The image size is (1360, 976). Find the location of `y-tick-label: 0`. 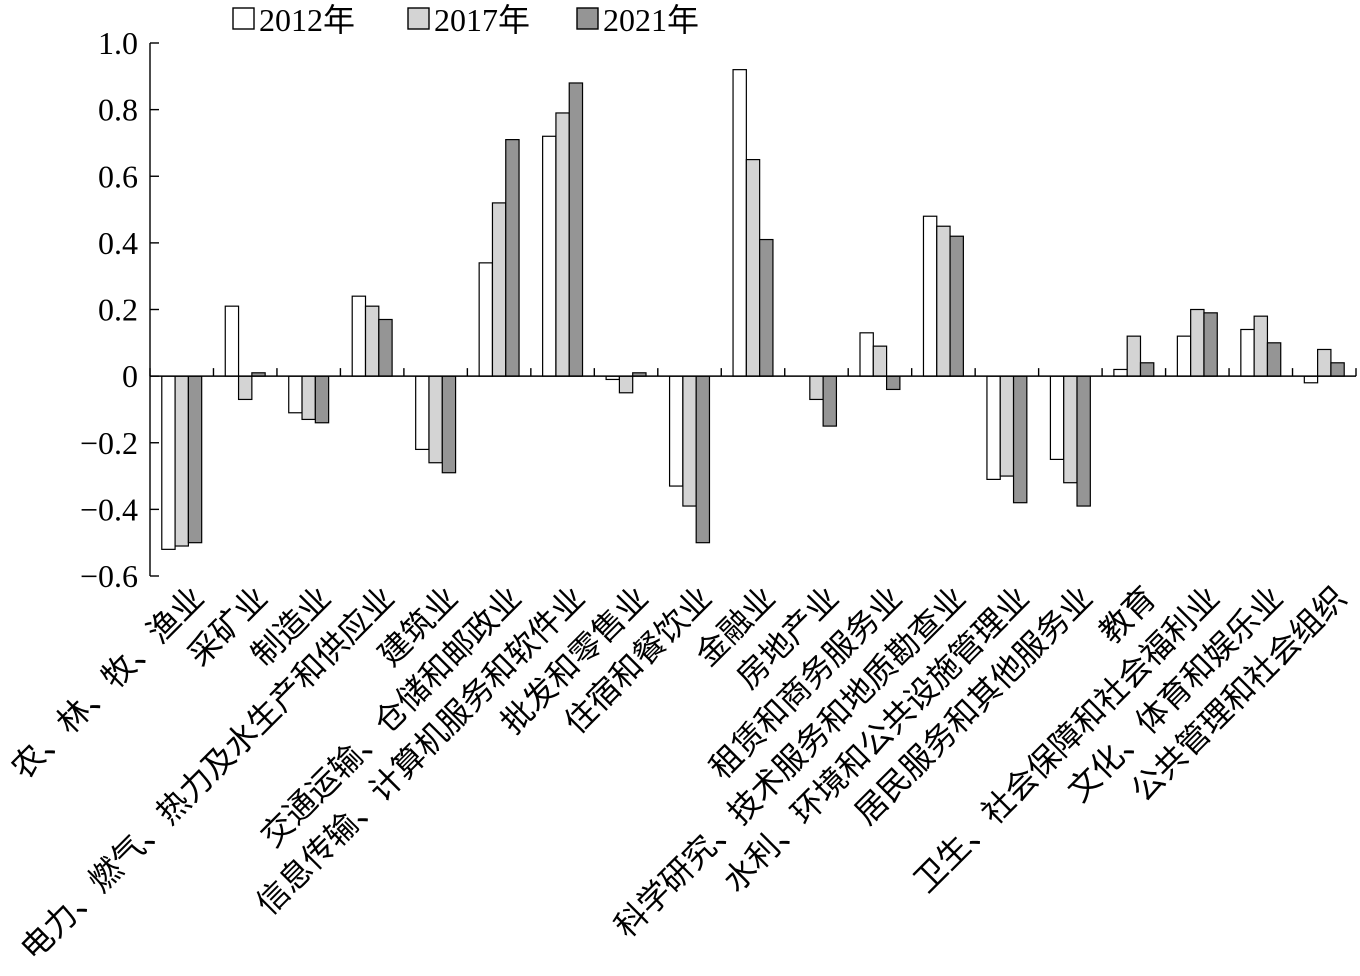

y-tick-label: 0 is located at coordinates (130, 376).